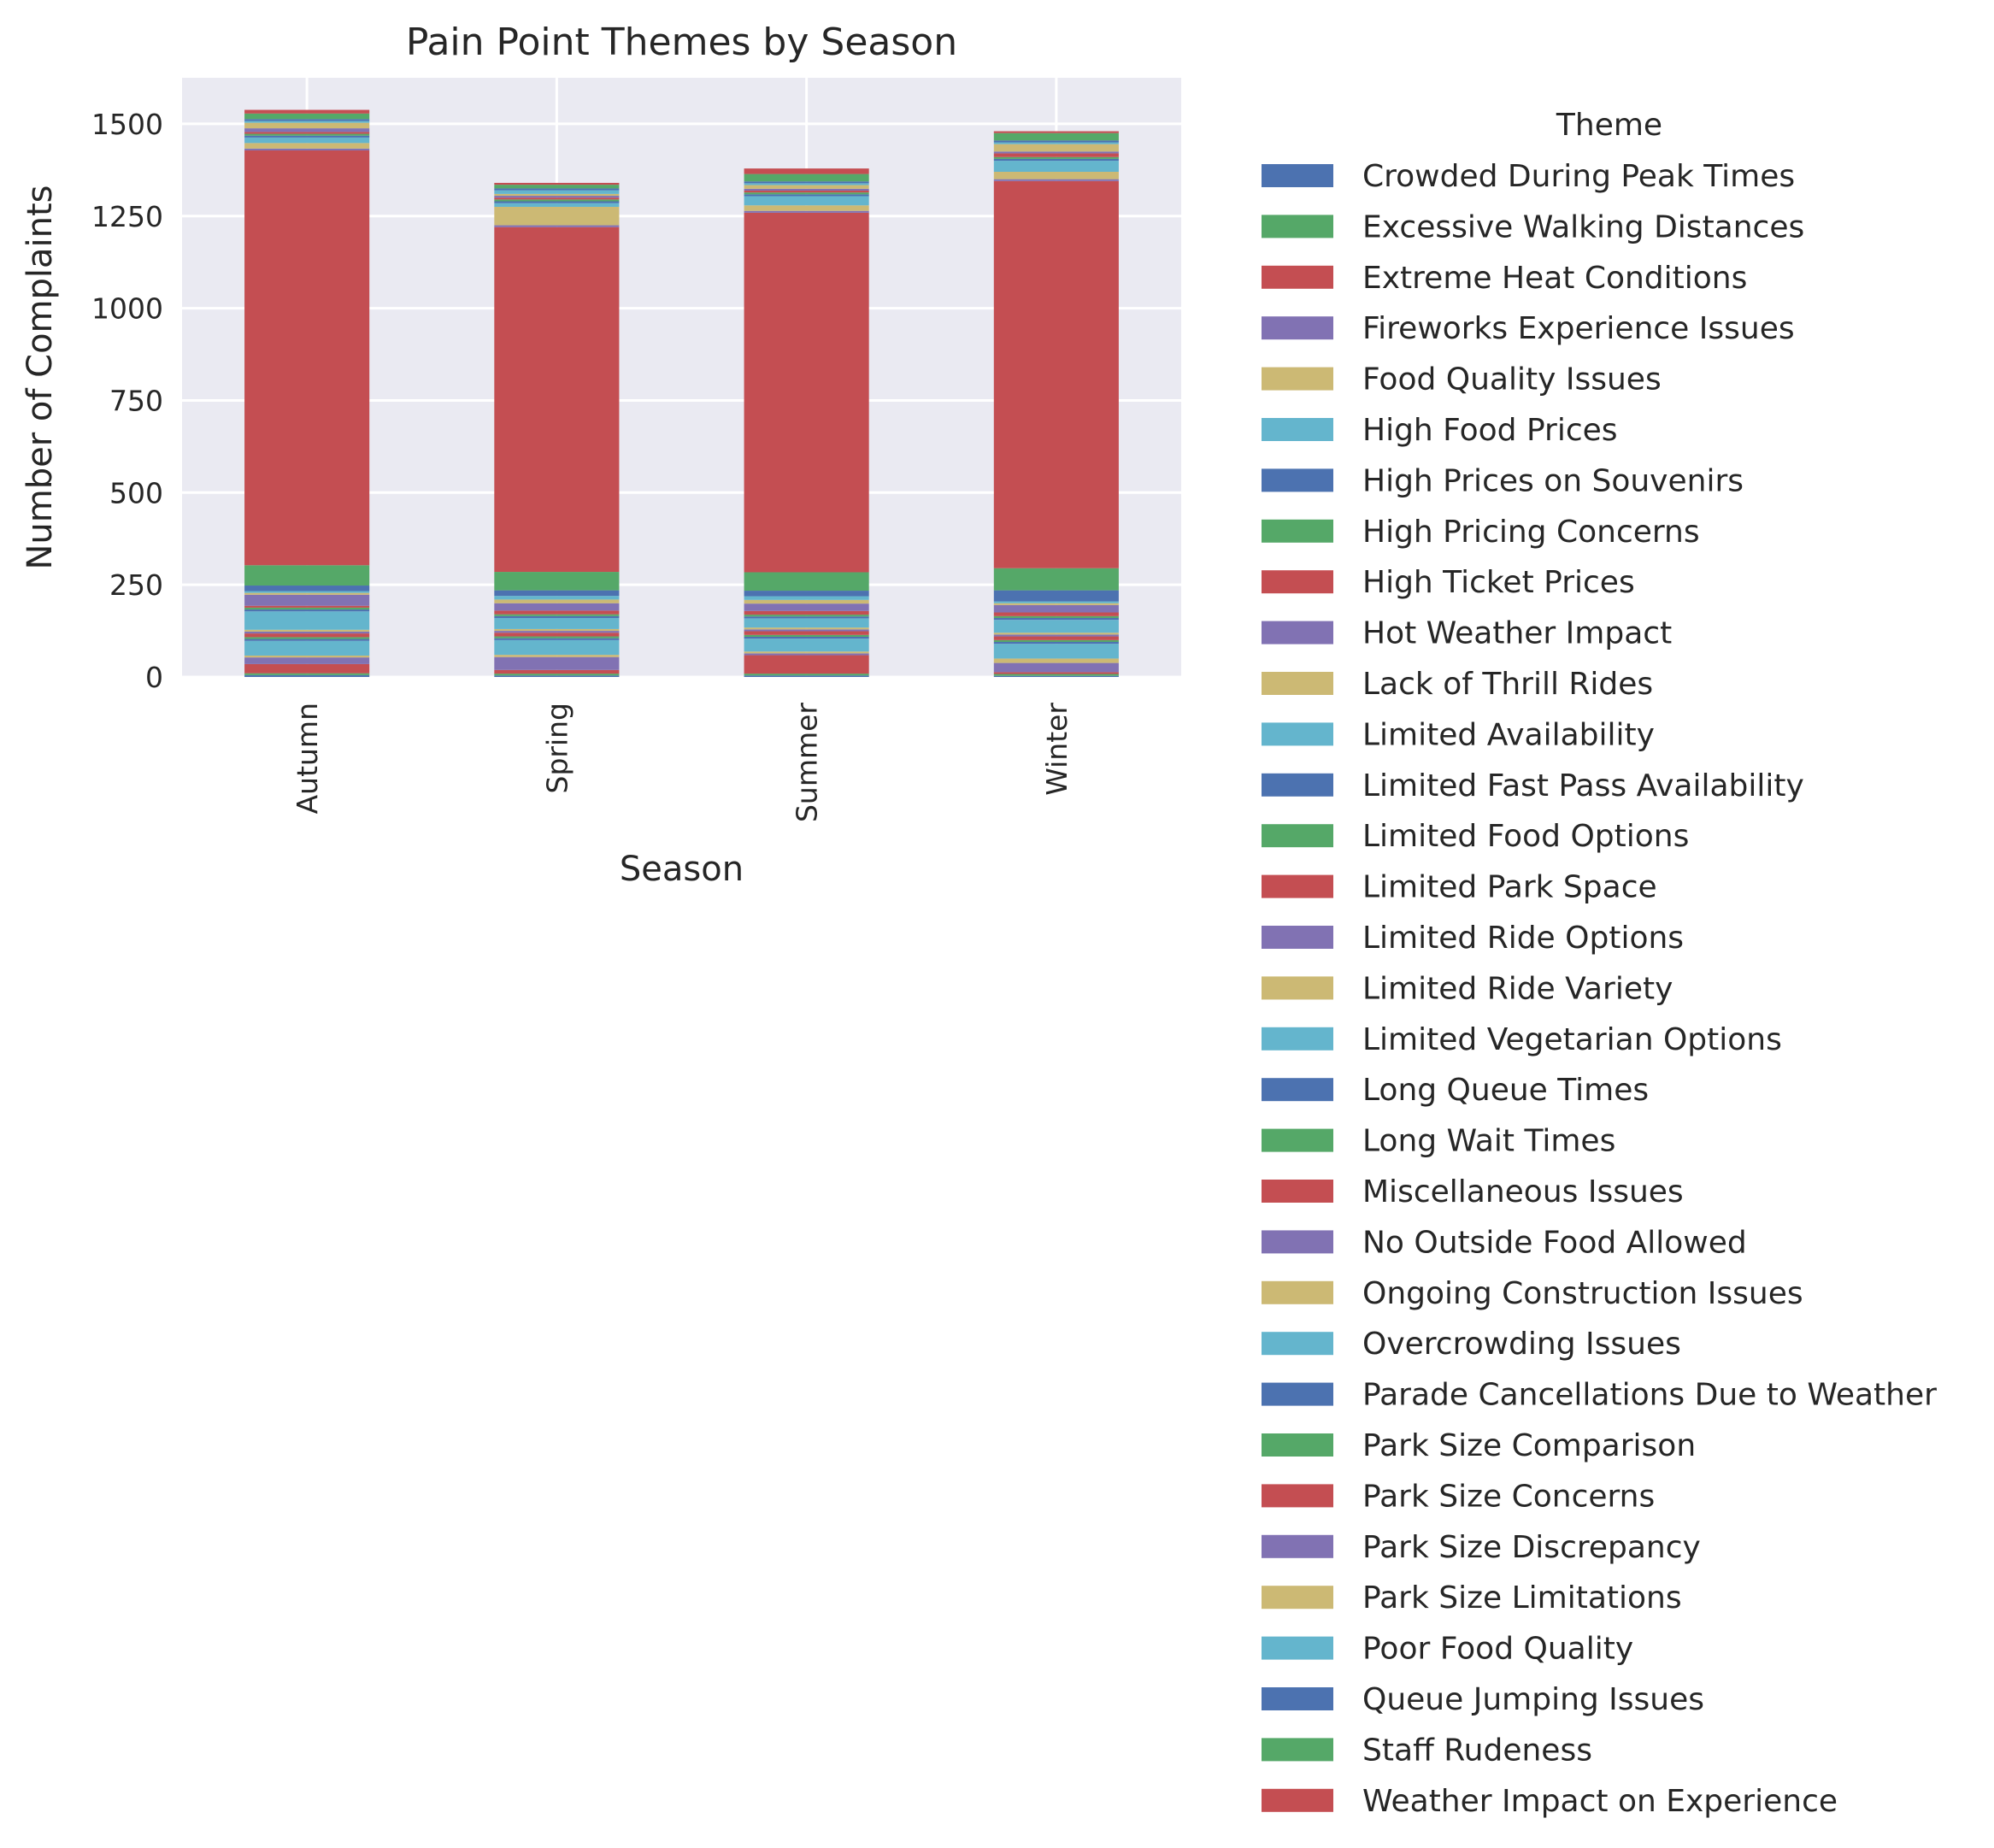 The width and height of the screenshot is (1994, 1848). I want to click on legend-label: Limited Fast Pass Availability, so click(1583, 785).